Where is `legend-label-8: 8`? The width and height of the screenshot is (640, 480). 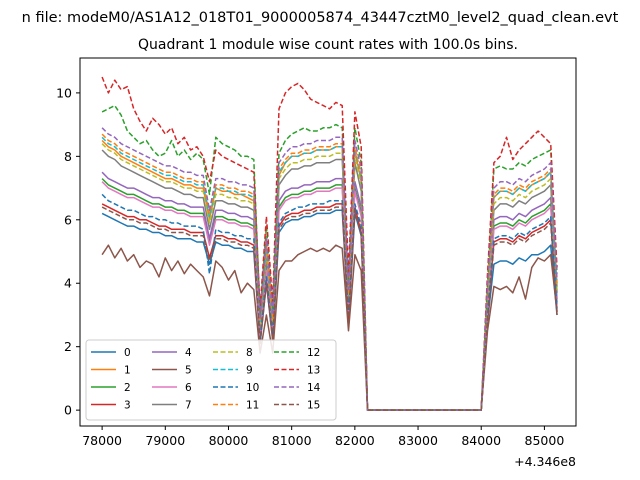 legend-label-8: 8 is located at coordinates (249, 353).